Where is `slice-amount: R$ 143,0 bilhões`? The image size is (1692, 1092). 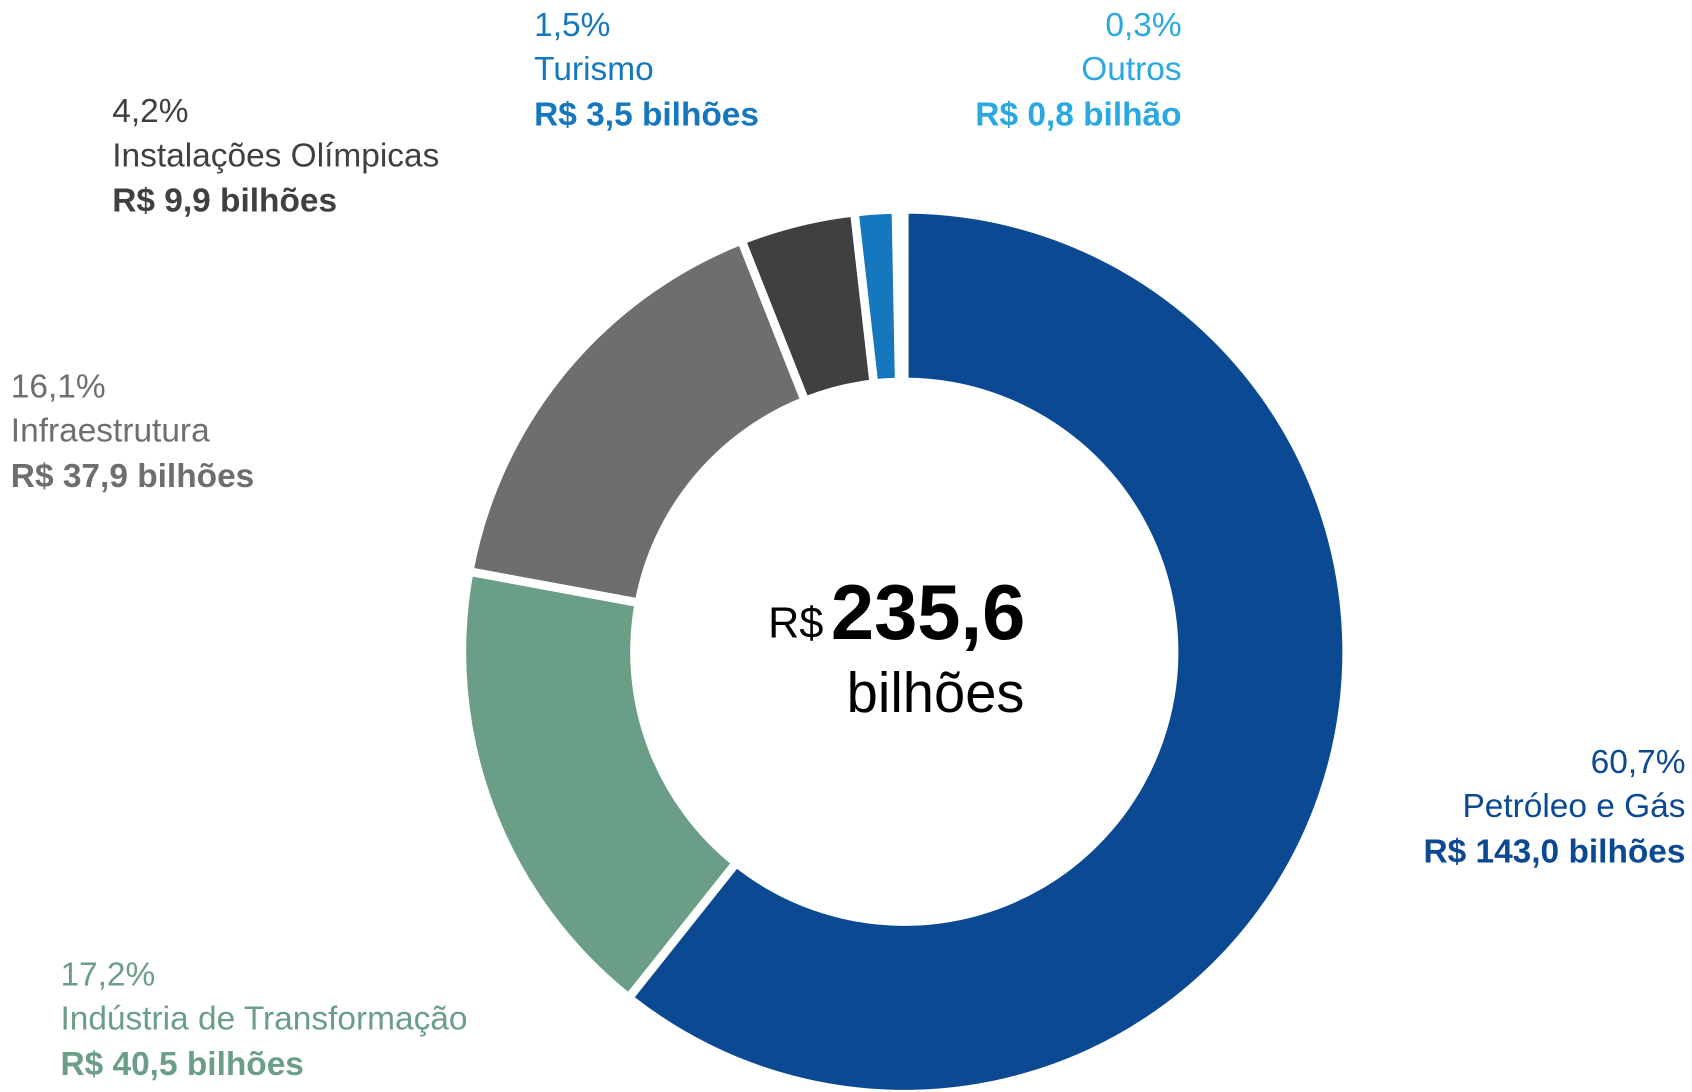
slice-amount: R$ 143,0 bilhões is located at coordinates (1554, 851).